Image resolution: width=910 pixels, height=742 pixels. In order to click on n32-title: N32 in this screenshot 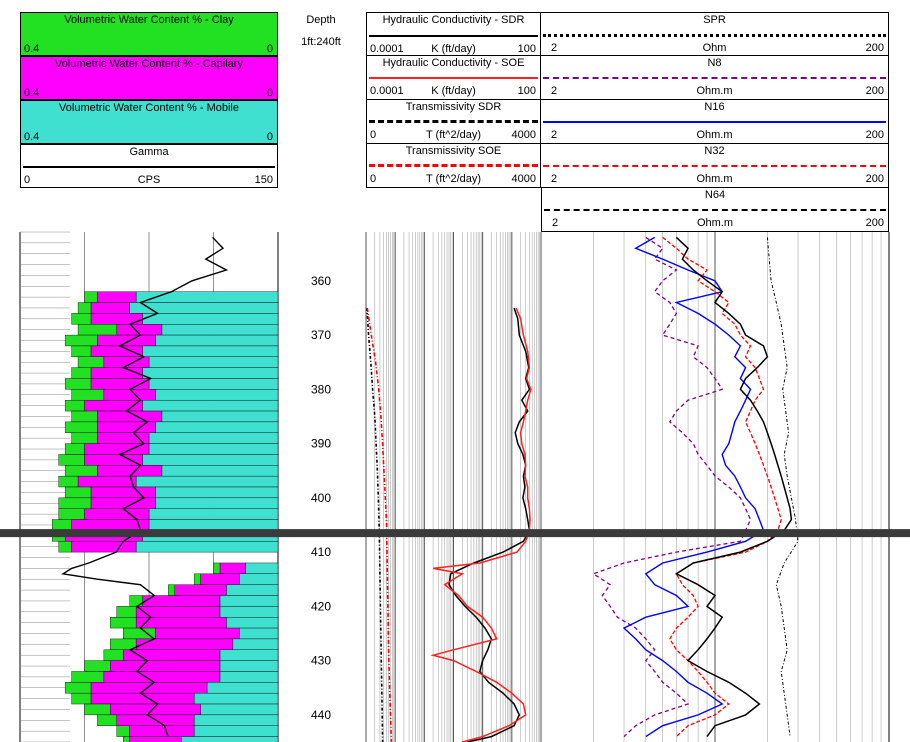, I will do `click(714, 151)`.